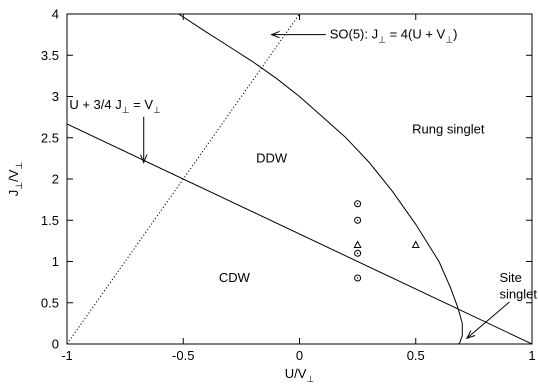 The width and height of the screenshot is (538, 389). Describe the element at coordinates (50, 137) in the screenshot. I see `y-tick-label: 2.5` at that location.